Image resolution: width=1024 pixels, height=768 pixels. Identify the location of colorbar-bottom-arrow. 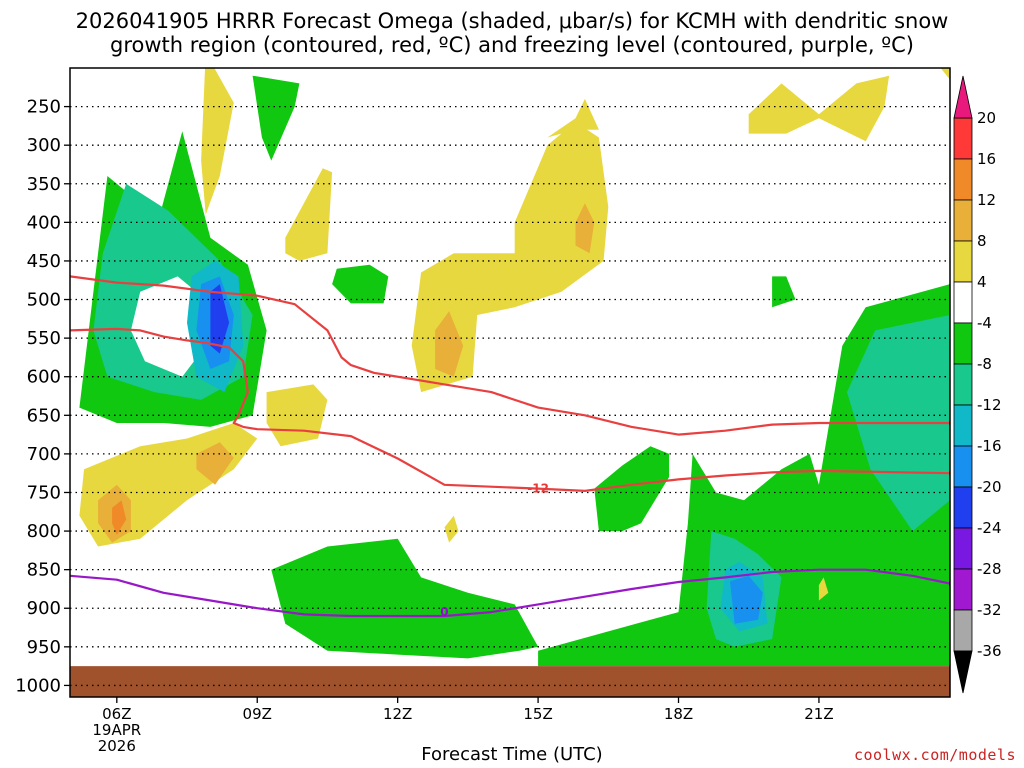
(963, 672).